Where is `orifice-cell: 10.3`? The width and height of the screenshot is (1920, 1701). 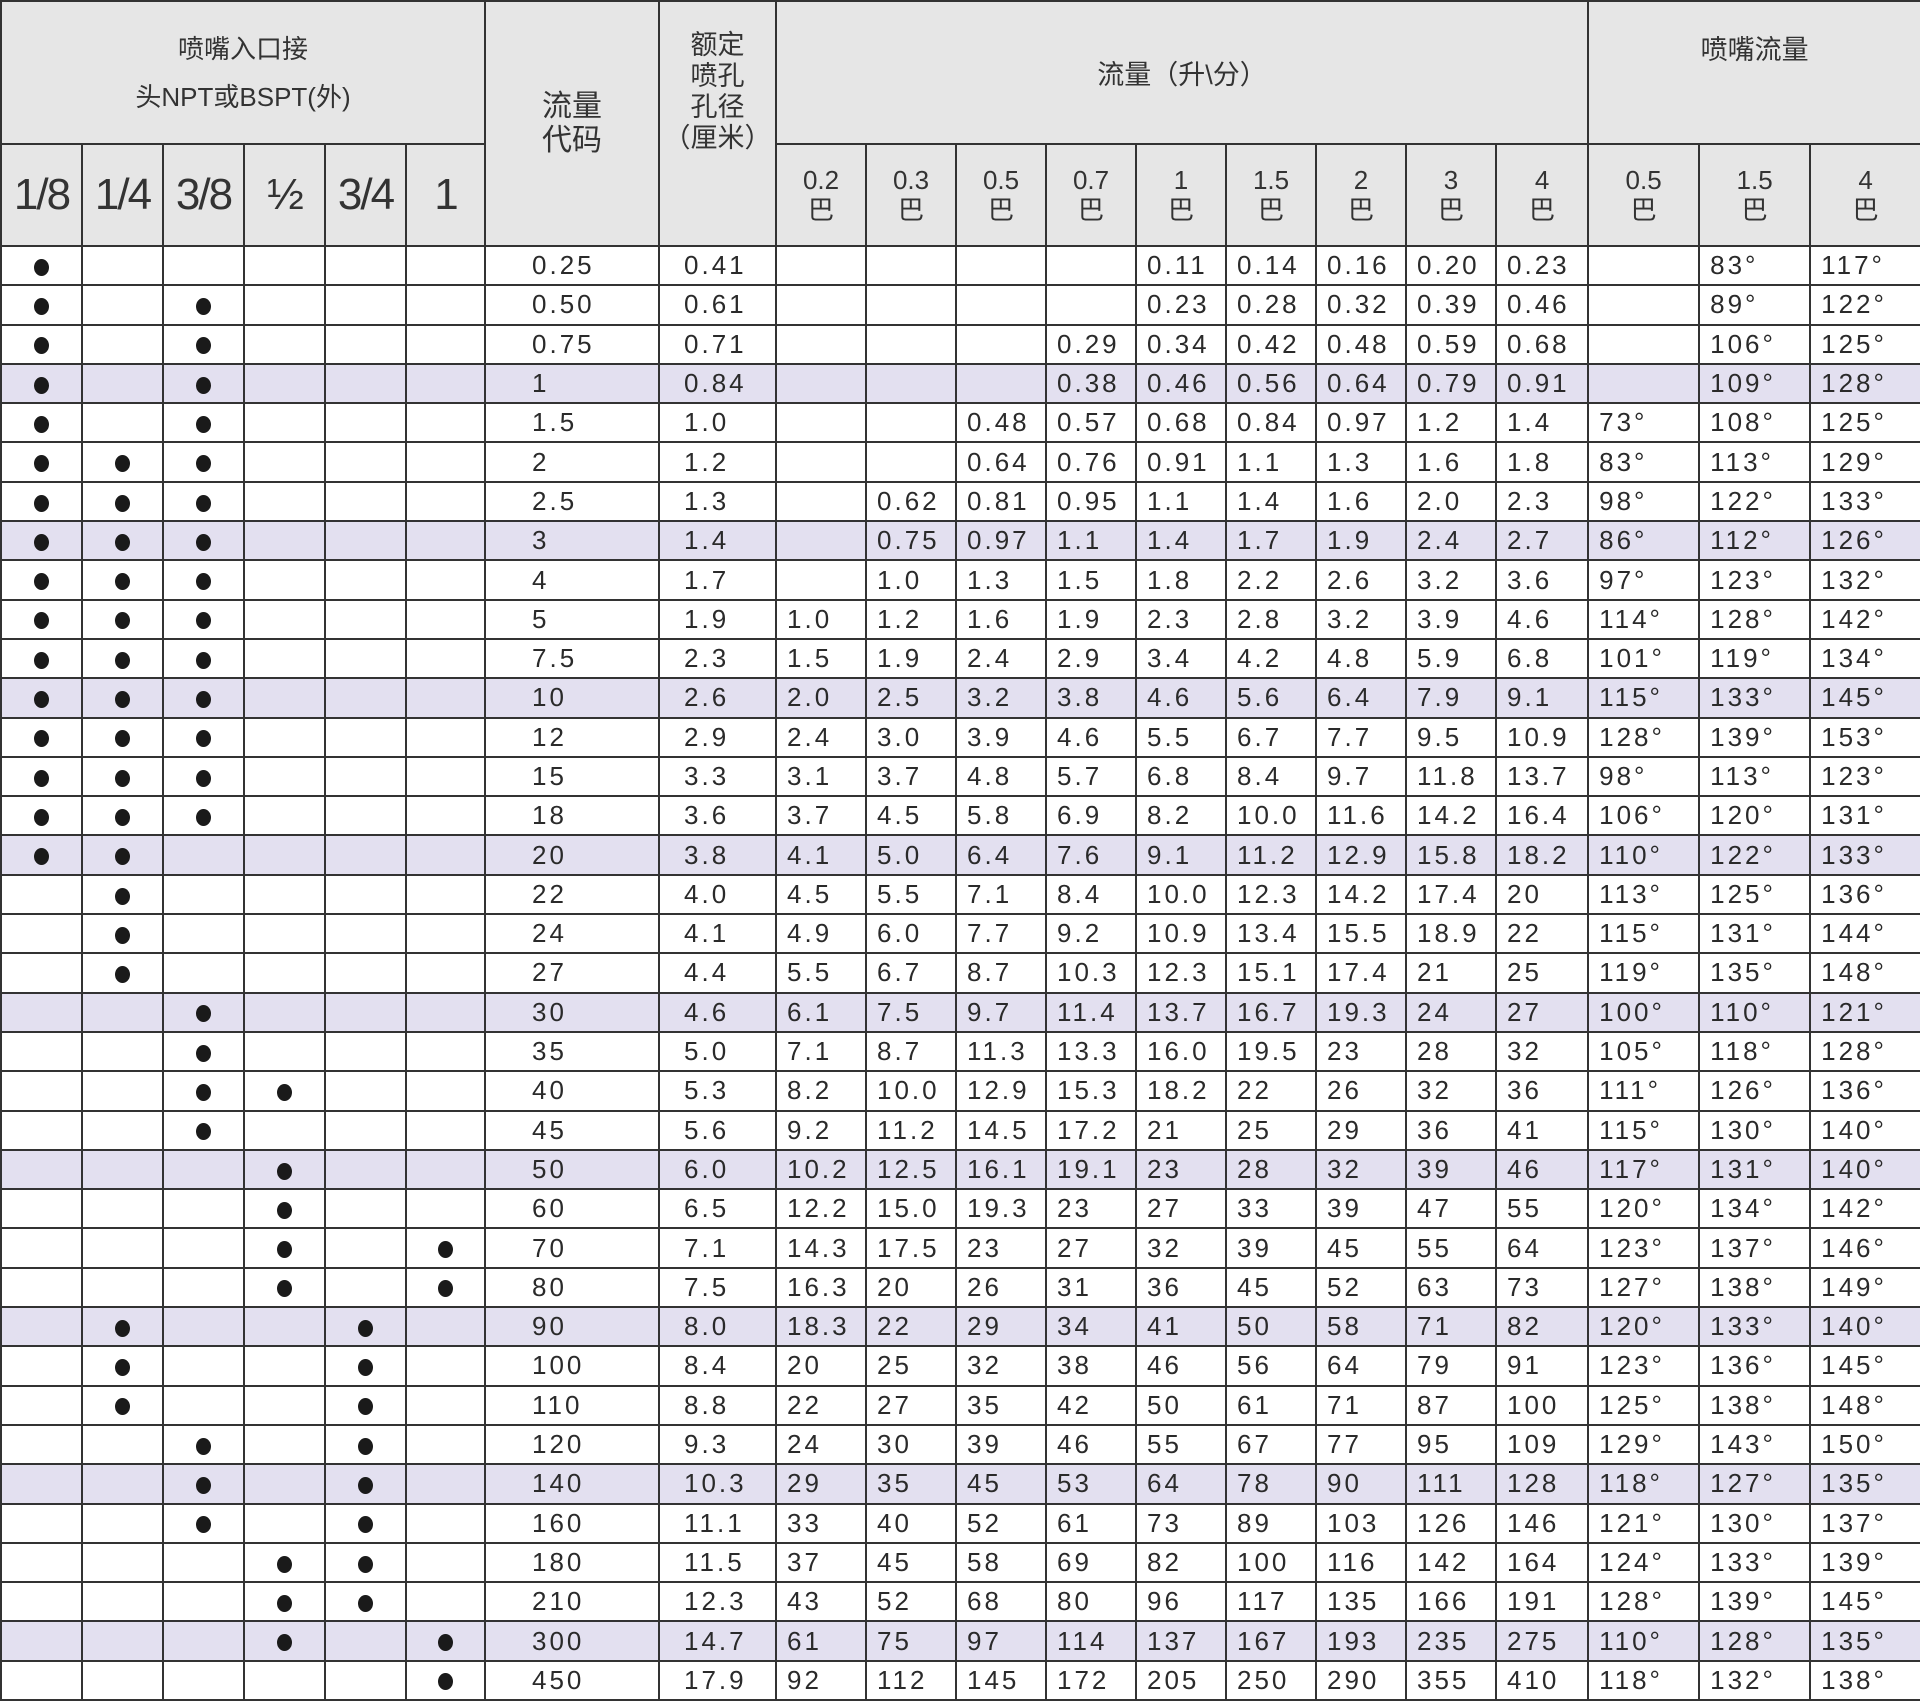
orifice-cell: 10.3 is located at coordinates (718, 1484).